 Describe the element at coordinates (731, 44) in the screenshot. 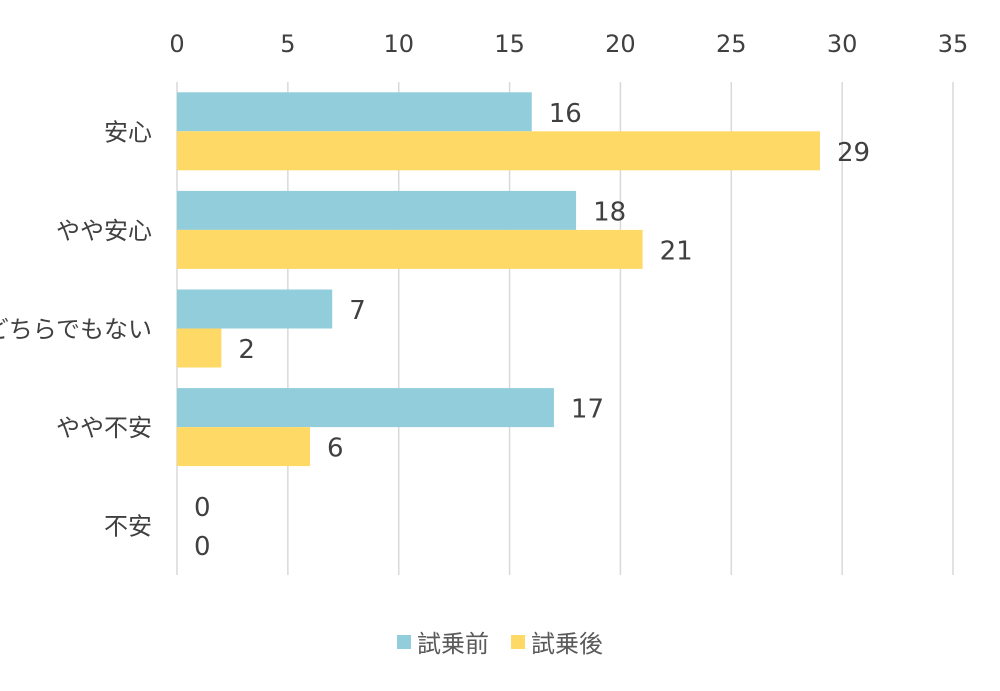

I see `x-tick-label: 25` at that location.